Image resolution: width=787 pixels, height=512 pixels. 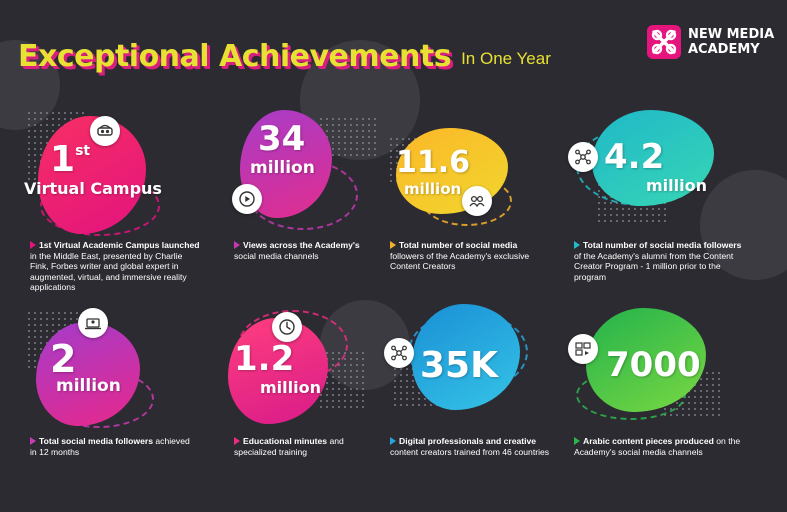 What do you see at coordinates (458, 245) in the screenshot?
I see `stat-description-lead: Total number of social media` at bounding box center [458, 245].